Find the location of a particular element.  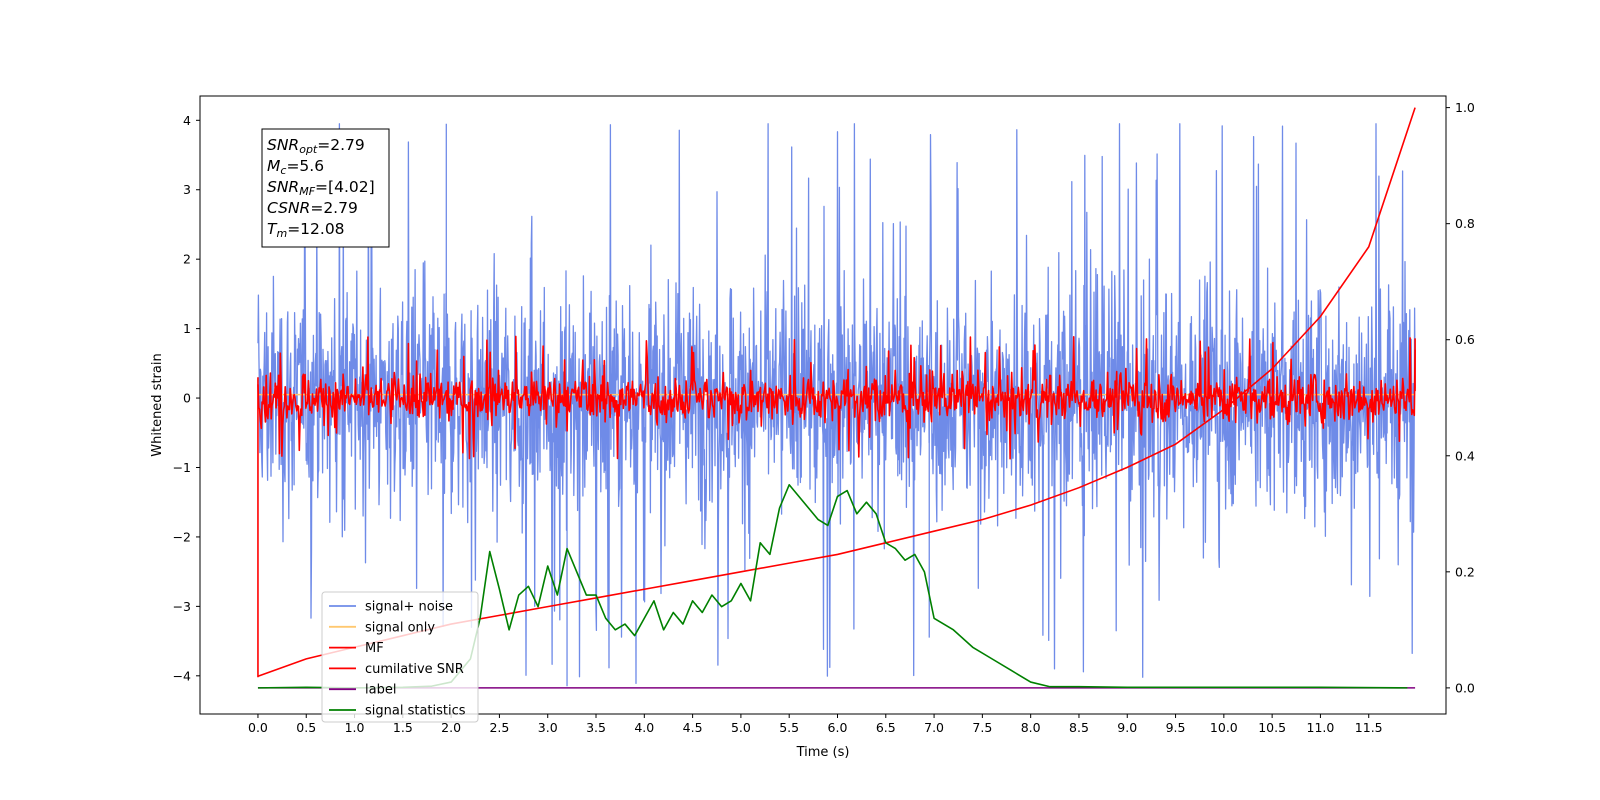

x-axis-label: Time (s) is located at coordinates (823, 752).